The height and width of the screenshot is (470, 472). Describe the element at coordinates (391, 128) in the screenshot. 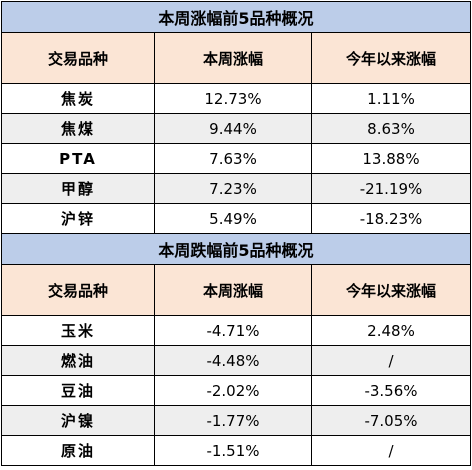

I see `ytd-change: 8.63%` at that location.